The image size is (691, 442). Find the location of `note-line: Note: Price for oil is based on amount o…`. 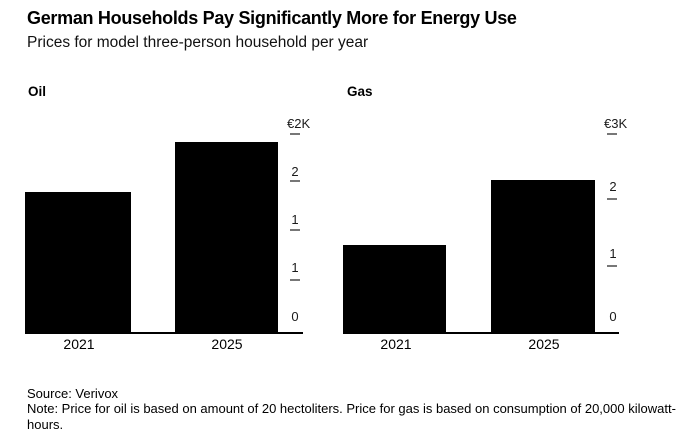

note-line: Note: Price for oil is based on amount o… is located at coordinates (351, 416).